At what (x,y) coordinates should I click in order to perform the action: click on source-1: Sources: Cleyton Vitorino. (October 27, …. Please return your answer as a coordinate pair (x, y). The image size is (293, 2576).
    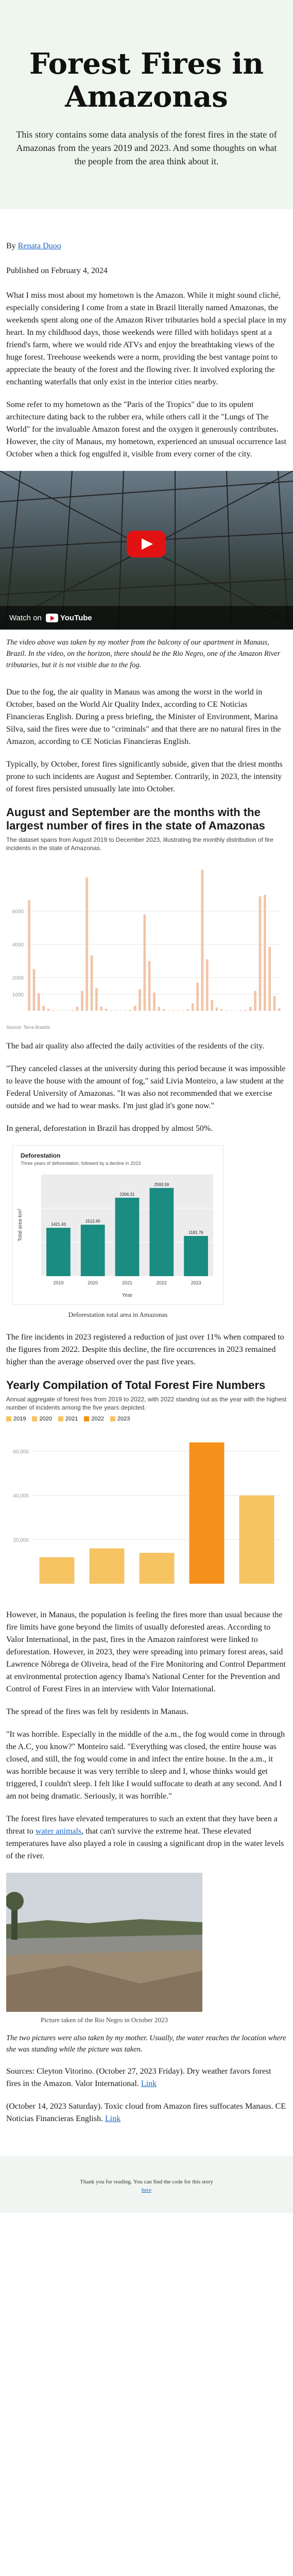
    Looking at the image, I should click on (146, 2077).